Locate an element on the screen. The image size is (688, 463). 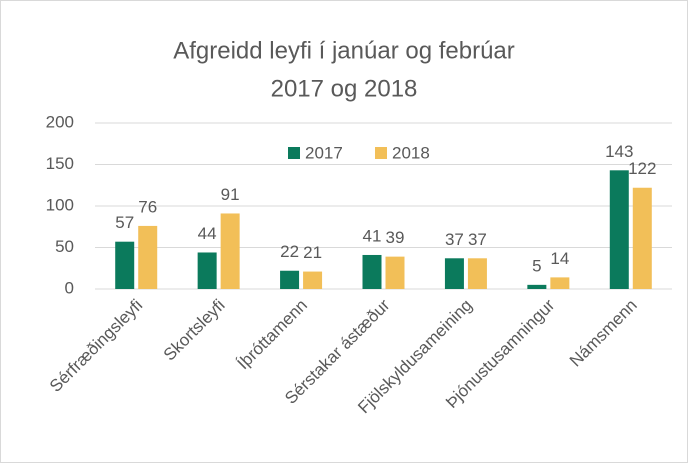
y-tick-label: 200 is located at coordinates (60, 121).